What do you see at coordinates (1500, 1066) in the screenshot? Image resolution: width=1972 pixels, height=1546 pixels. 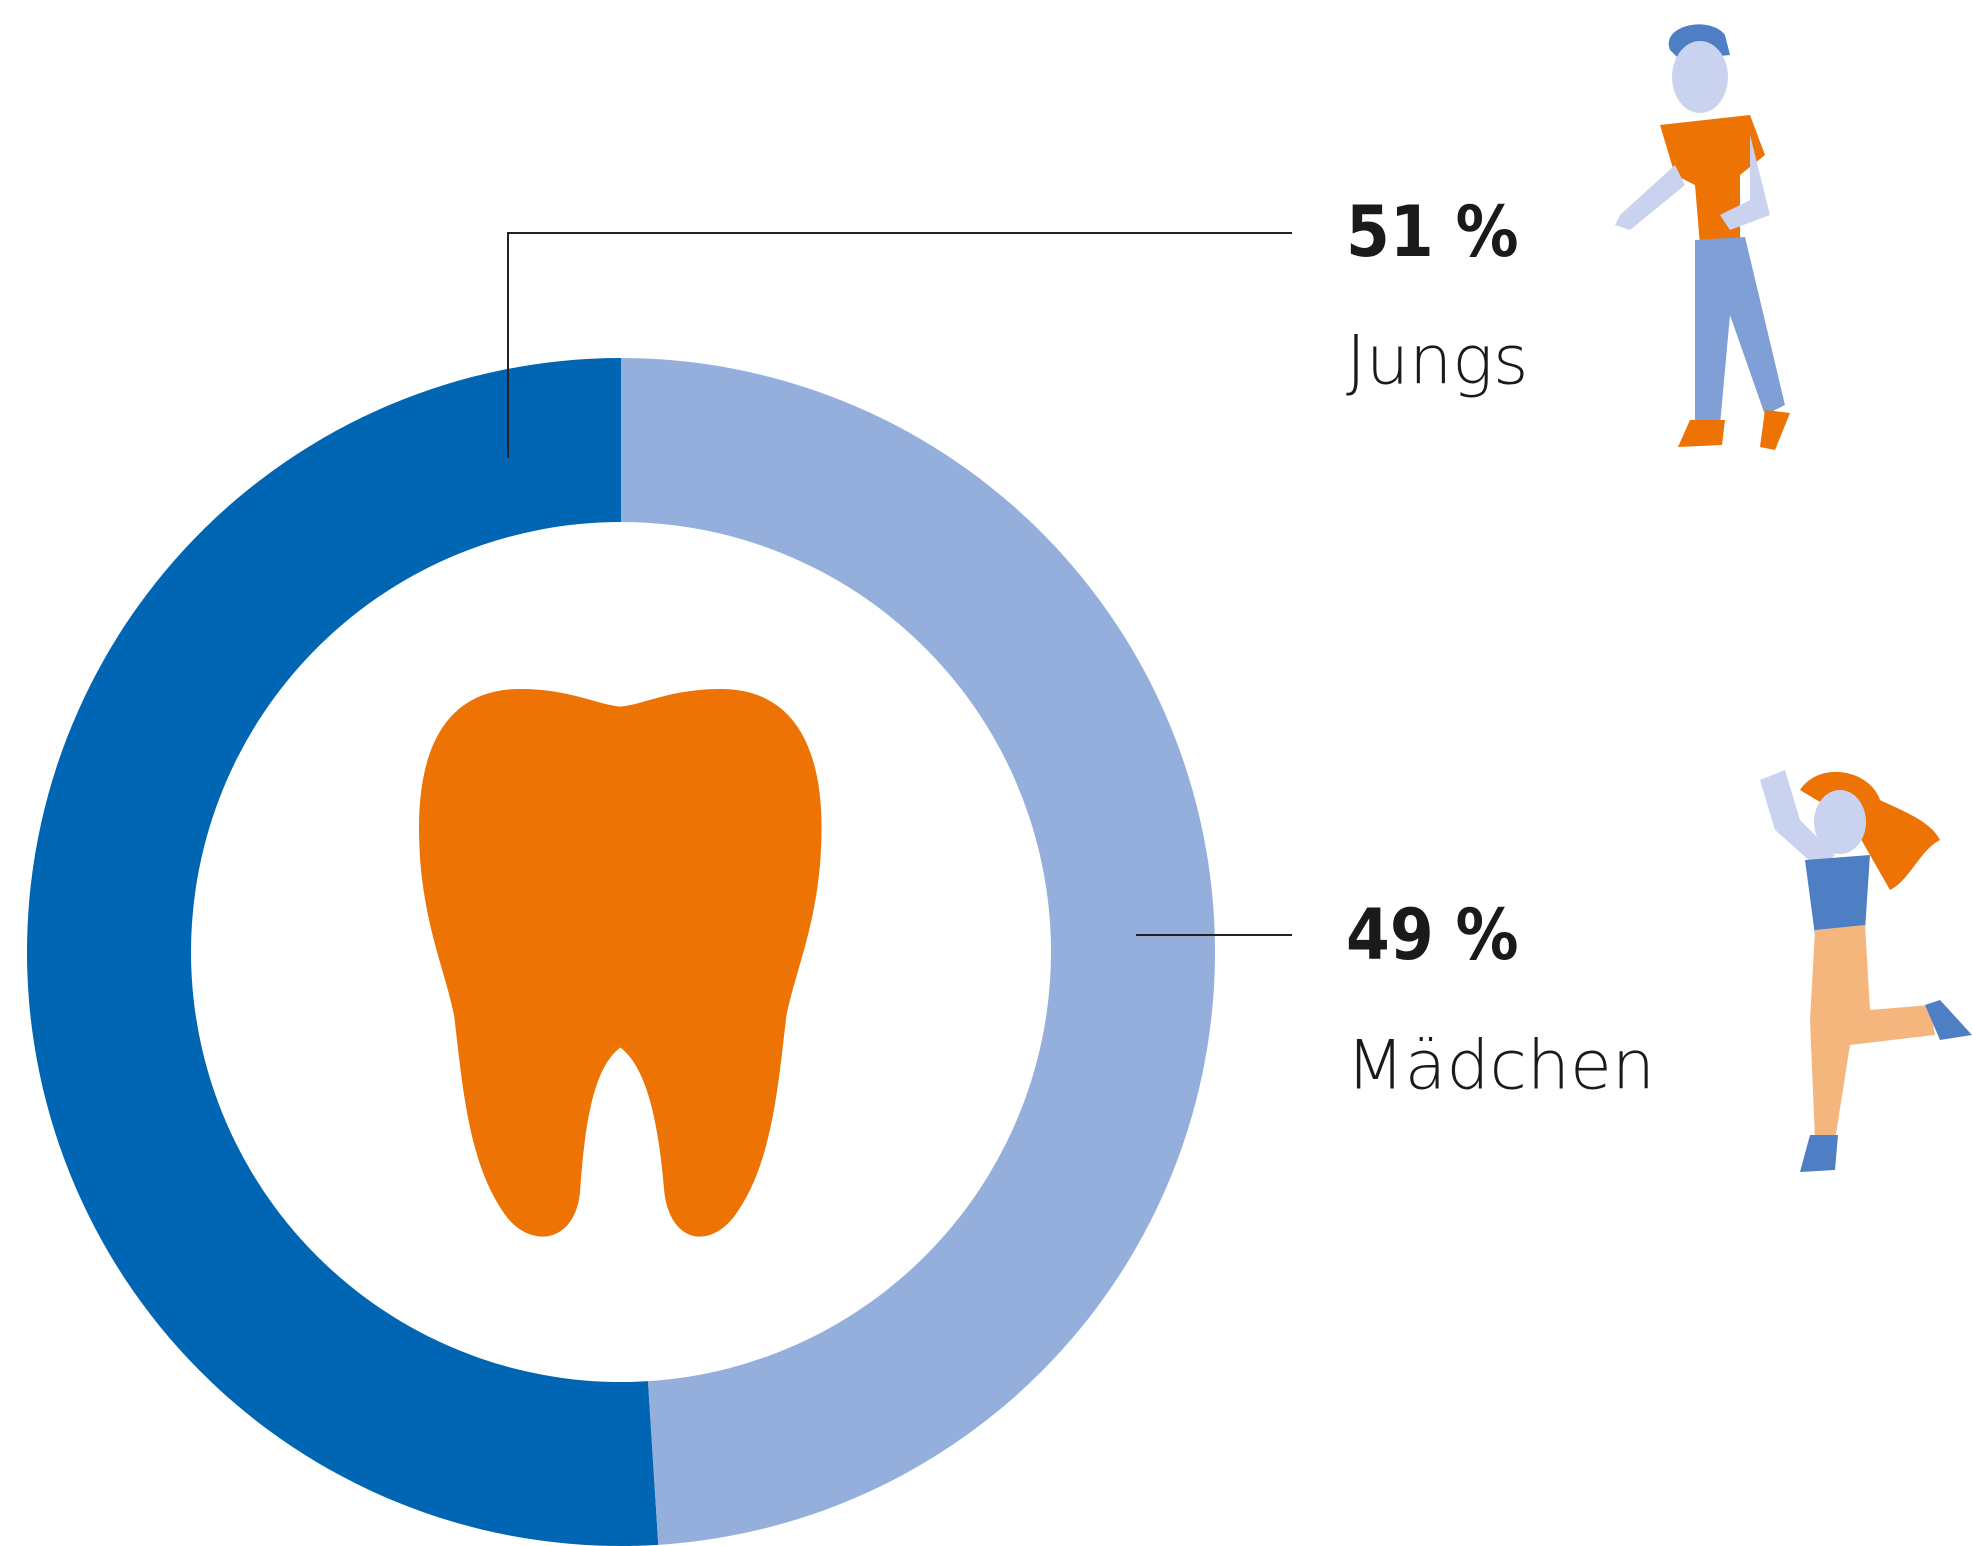 I see `category-label: Mädchen` at bounding box center [1500, 1066].